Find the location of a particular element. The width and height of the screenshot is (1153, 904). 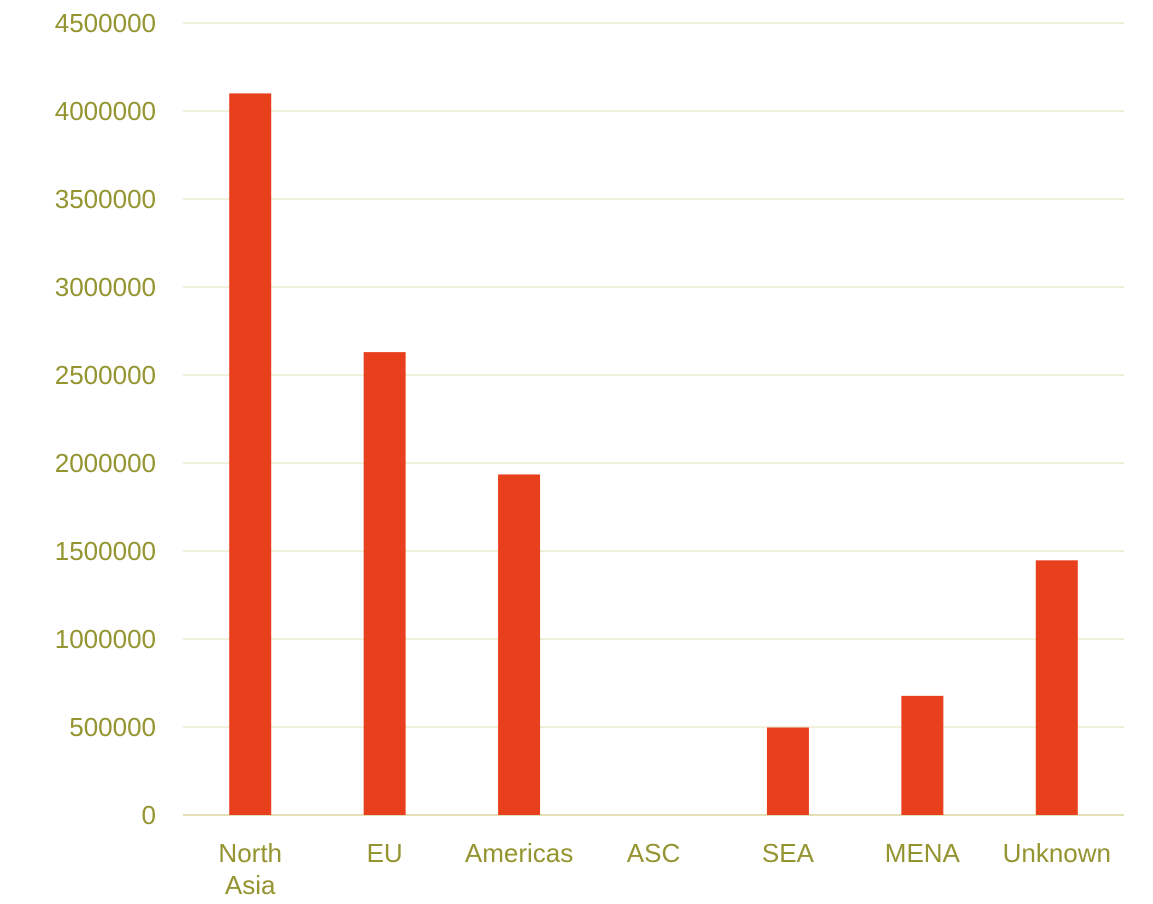

x-category-label: Unknown is located at coordinates (1057, 853).